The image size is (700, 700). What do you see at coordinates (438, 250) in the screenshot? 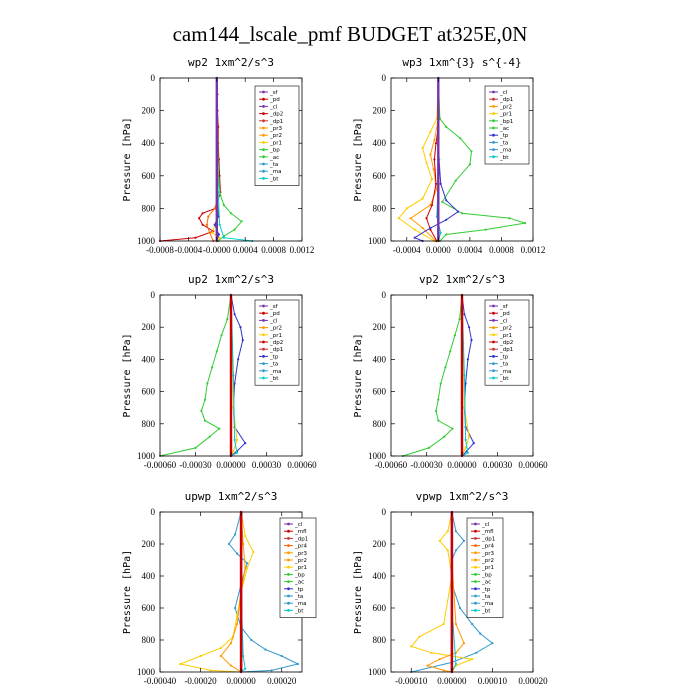
I see `x-tick-label: 0.0000` at bounding box center [438, 250].